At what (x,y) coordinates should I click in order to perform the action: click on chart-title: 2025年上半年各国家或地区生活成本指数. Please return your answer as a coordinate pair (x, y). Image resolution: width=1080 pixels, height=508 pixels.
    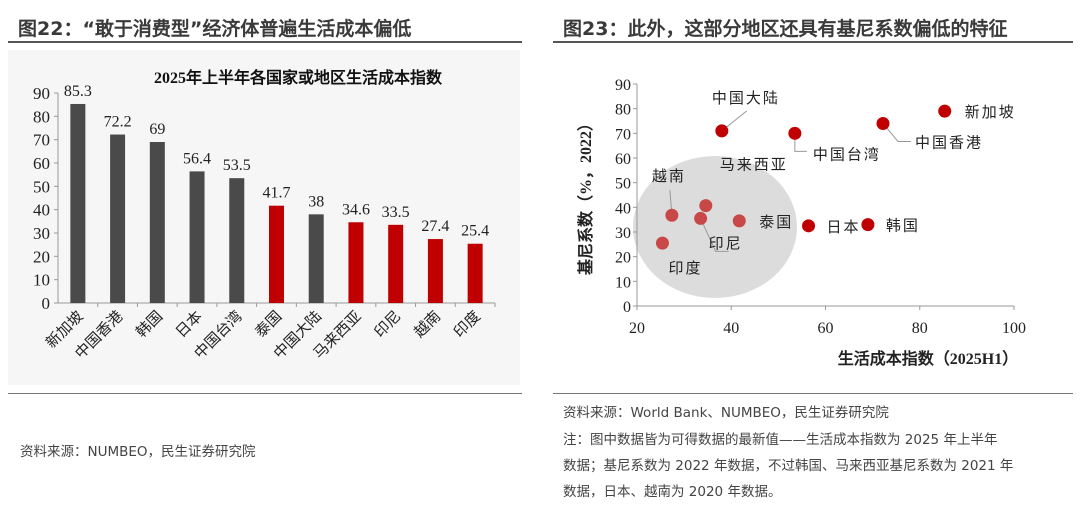
    Looking at the image, I should click on (298, 77).